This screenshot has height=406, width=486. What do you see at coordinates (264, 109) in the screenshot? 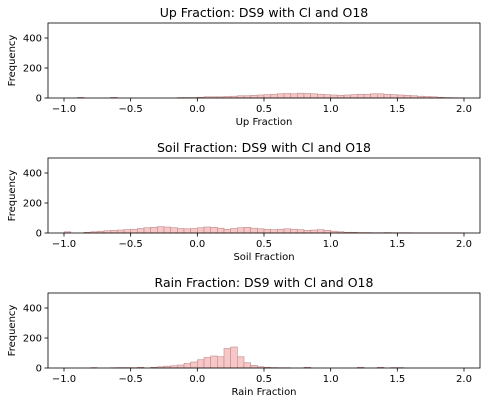
I see `up-fraction-xtick-label: 0.5` at bounding box center [264, 109].